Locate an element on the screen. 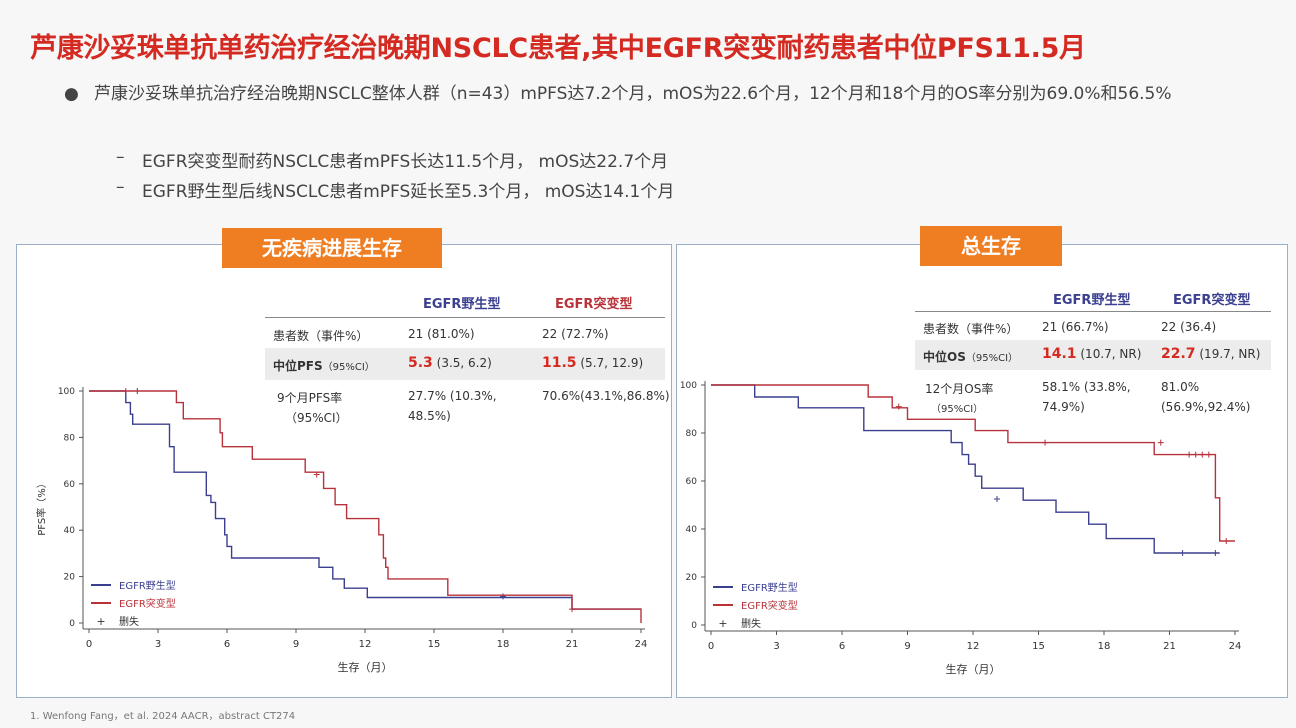 Image resolution: width=1296 pixels, height=728 pixels. pfs-row3-label2: （95%CI） is located at coordinates (316, 418).